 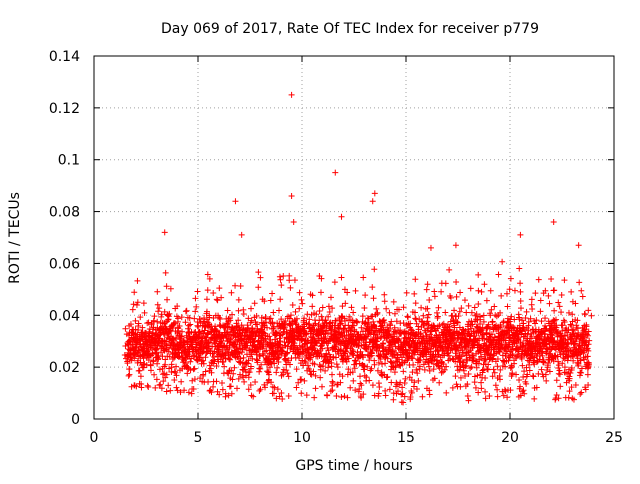 What do you see at coordinates (15, 238) in the screenshot?
I see `y-axis-label: ROTI / TECUs` at bounding box center [15, 238].